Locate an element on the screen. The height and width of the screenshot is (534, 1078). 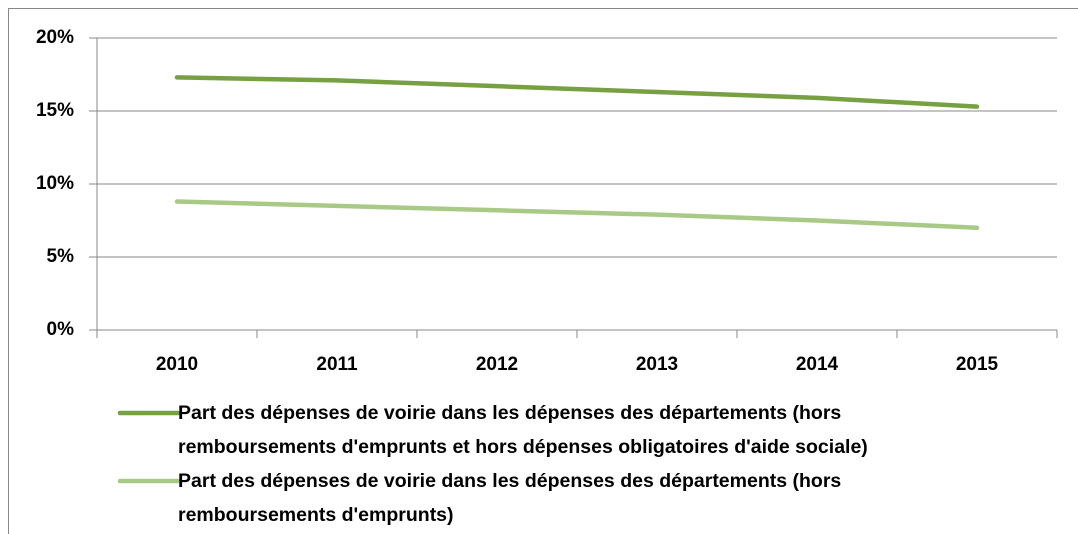
x-tick-label: 2014 is located at coordinates (817, 364).